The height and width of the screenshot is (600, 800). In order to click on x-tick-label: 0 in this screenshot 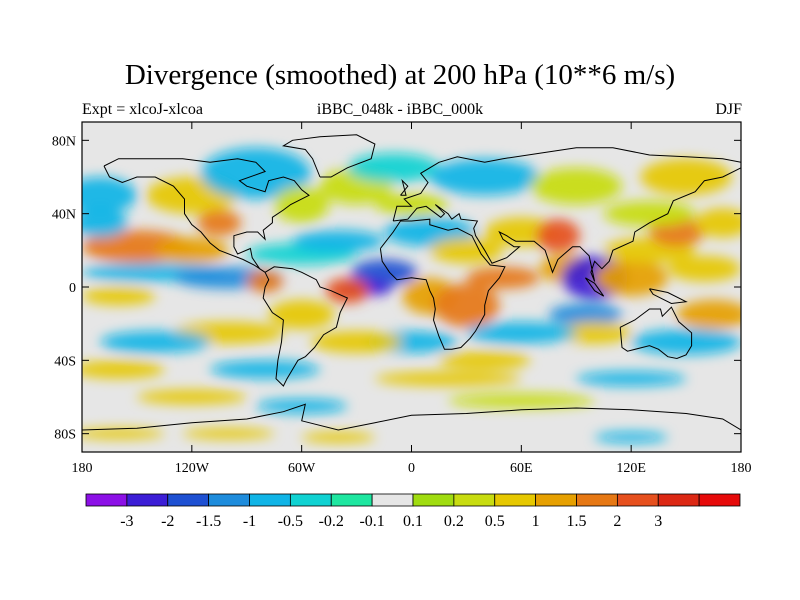, I will do `click(411, 468)`.